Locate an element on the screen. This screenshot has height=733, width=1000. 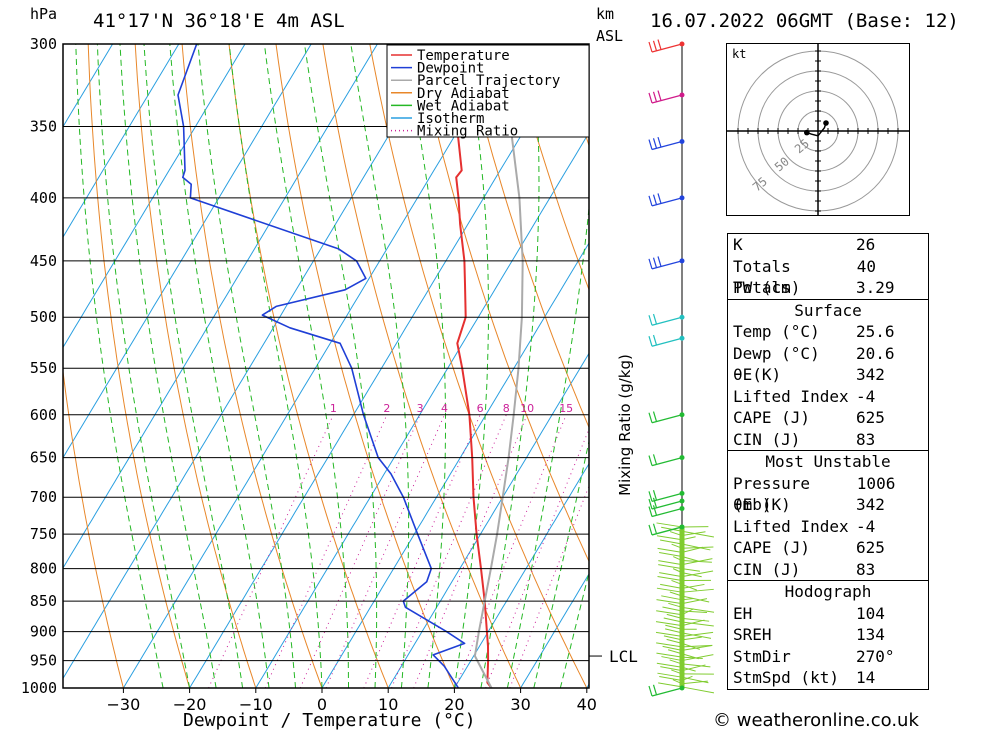
pressure-tick-label: 550 is located at coordinates (43, 368).